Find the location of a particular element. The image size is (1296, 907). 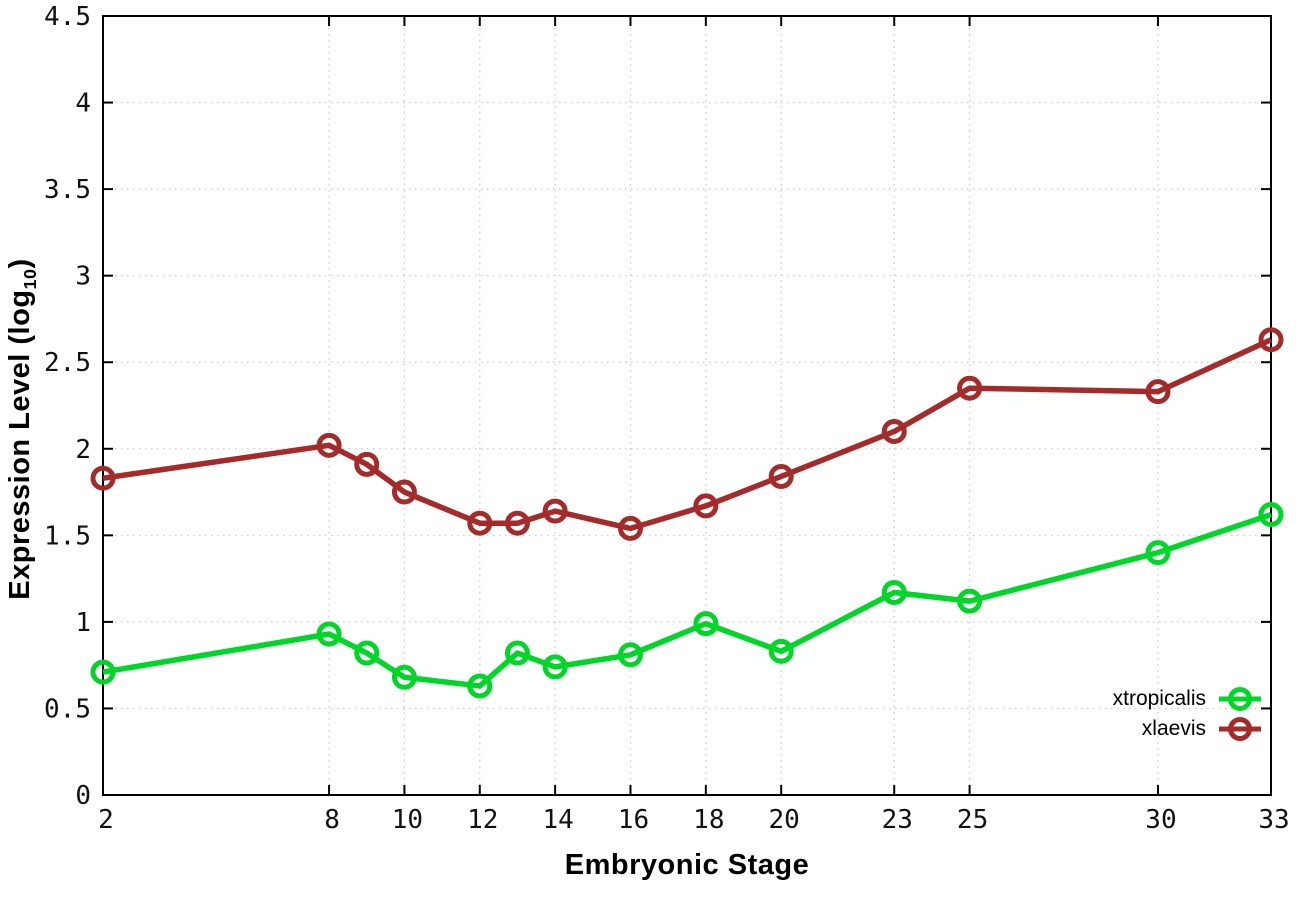

y-tick-label: 2 is located at coordinates (83, 450).